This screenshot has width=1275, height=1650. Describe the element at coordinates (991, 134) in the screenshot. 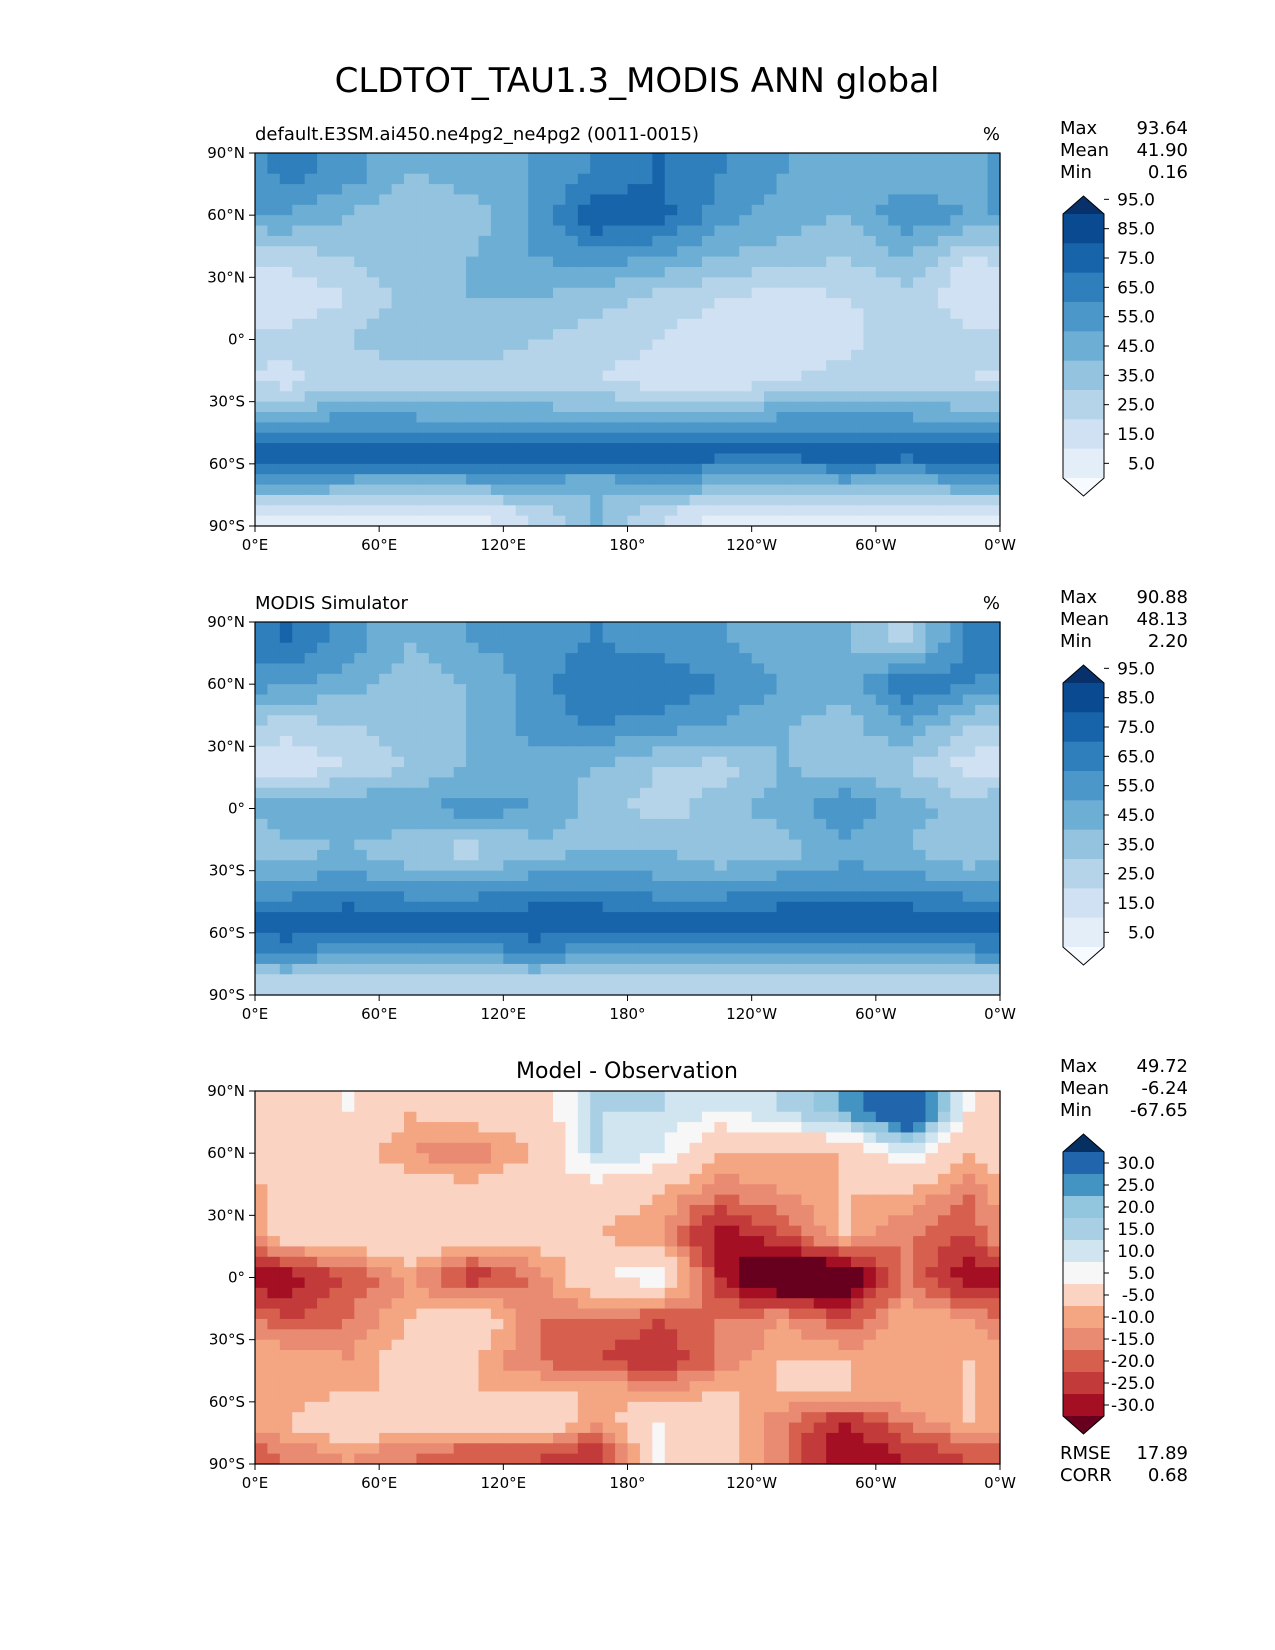

I see `panel-units: %` at that location.